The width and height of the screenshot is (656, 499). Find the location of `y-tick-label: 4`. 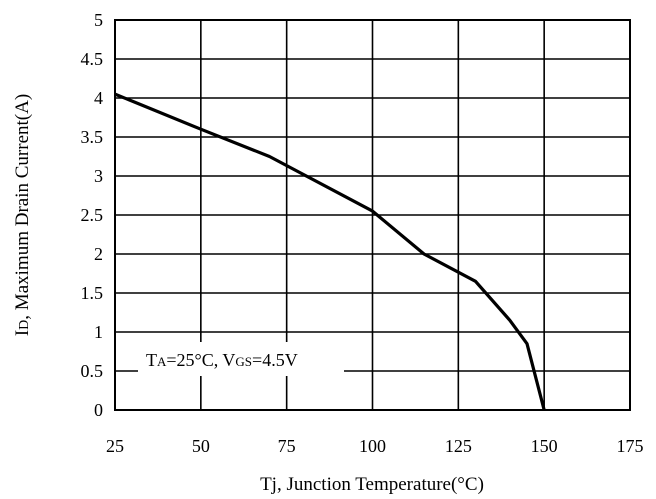

y-tick-label: 4 is located at coordinates (98, 98).